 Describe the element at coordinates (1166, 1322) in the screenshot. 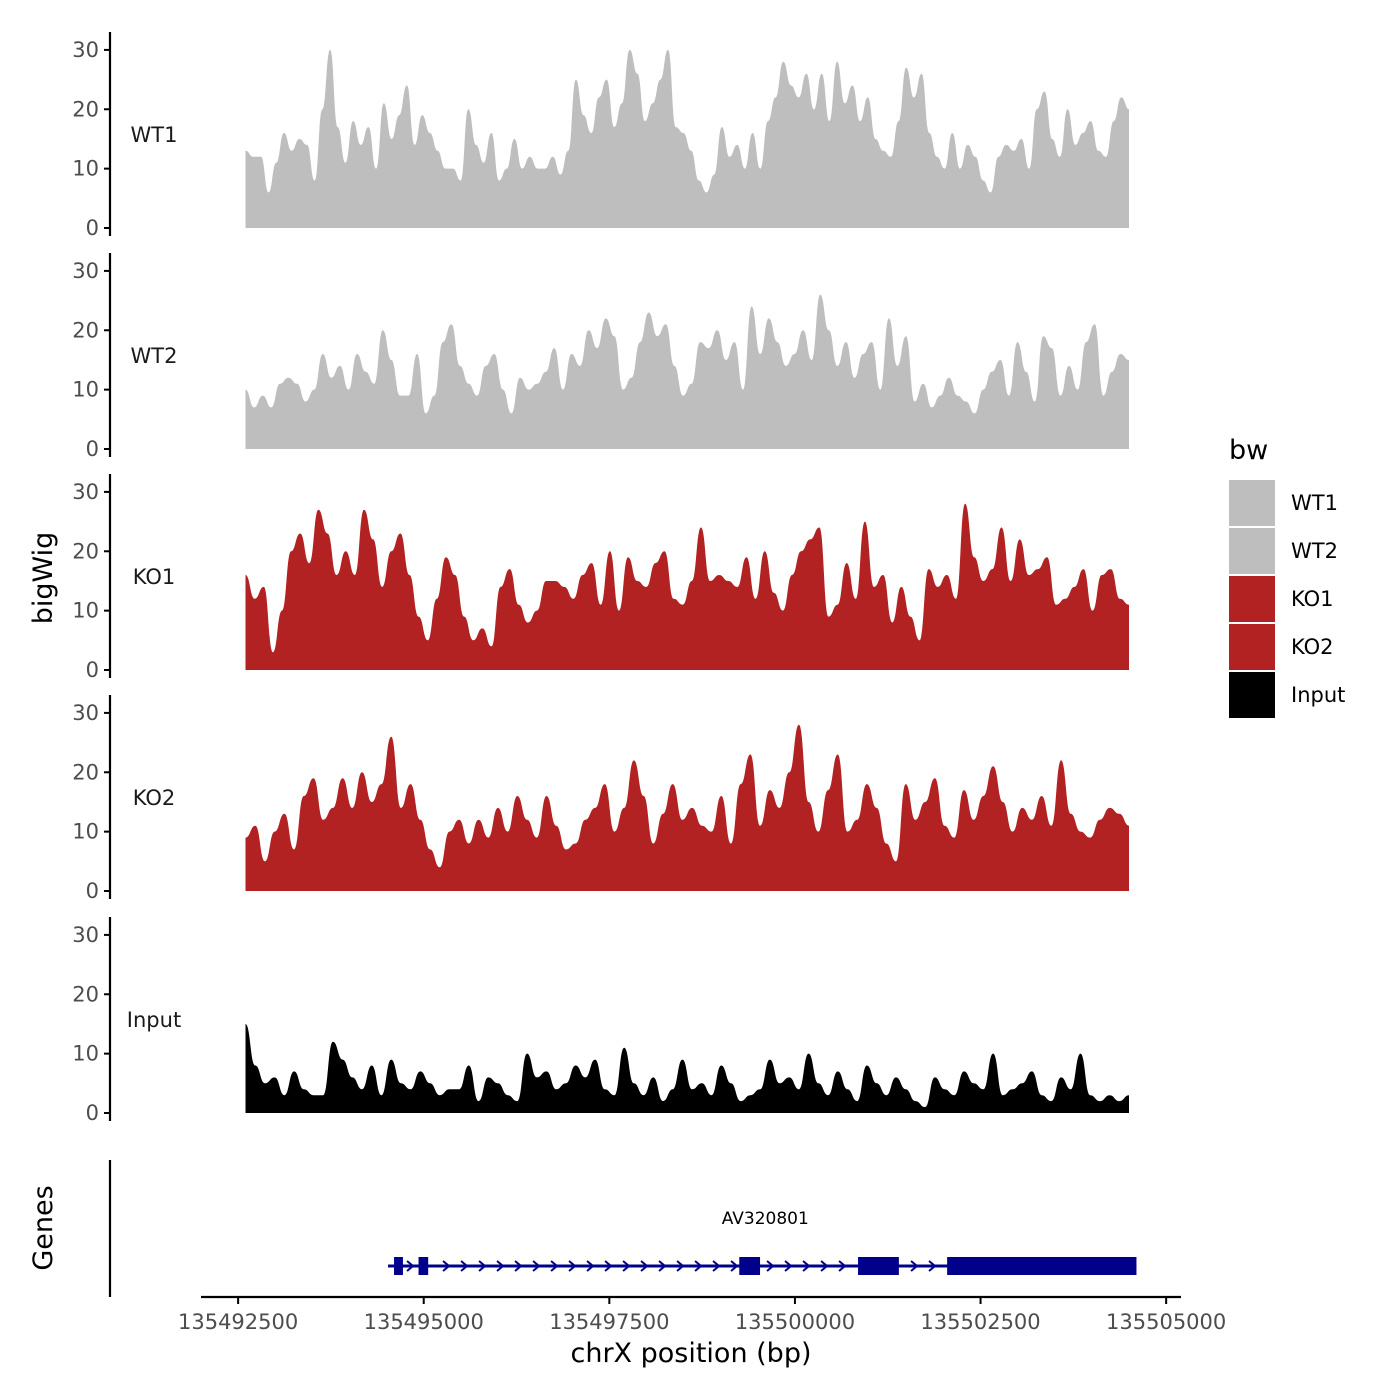

I see `x-tick-label: 135505000` at that location.